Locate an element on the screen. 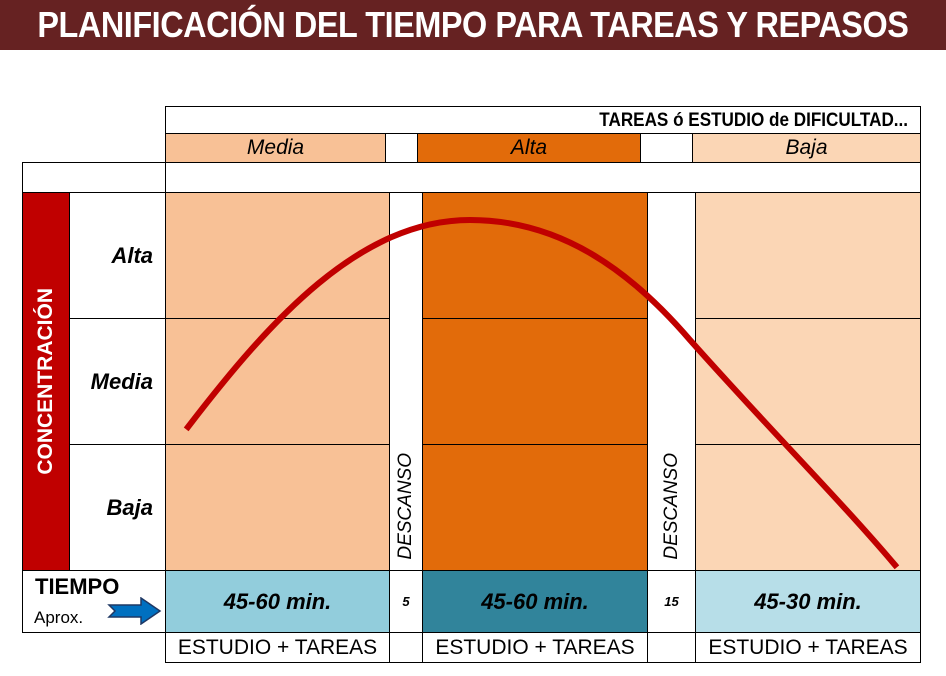  time-row-label: TIEMPO Aprox. is located at coordinates (94, 601).